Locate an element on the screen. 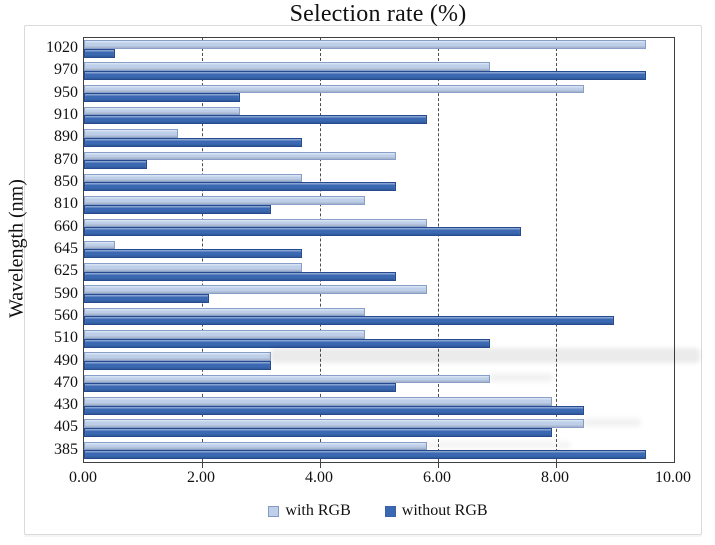 This screenshot has width=715, height=545. y-tick-label: 590 is located at coordinates (66, 293).